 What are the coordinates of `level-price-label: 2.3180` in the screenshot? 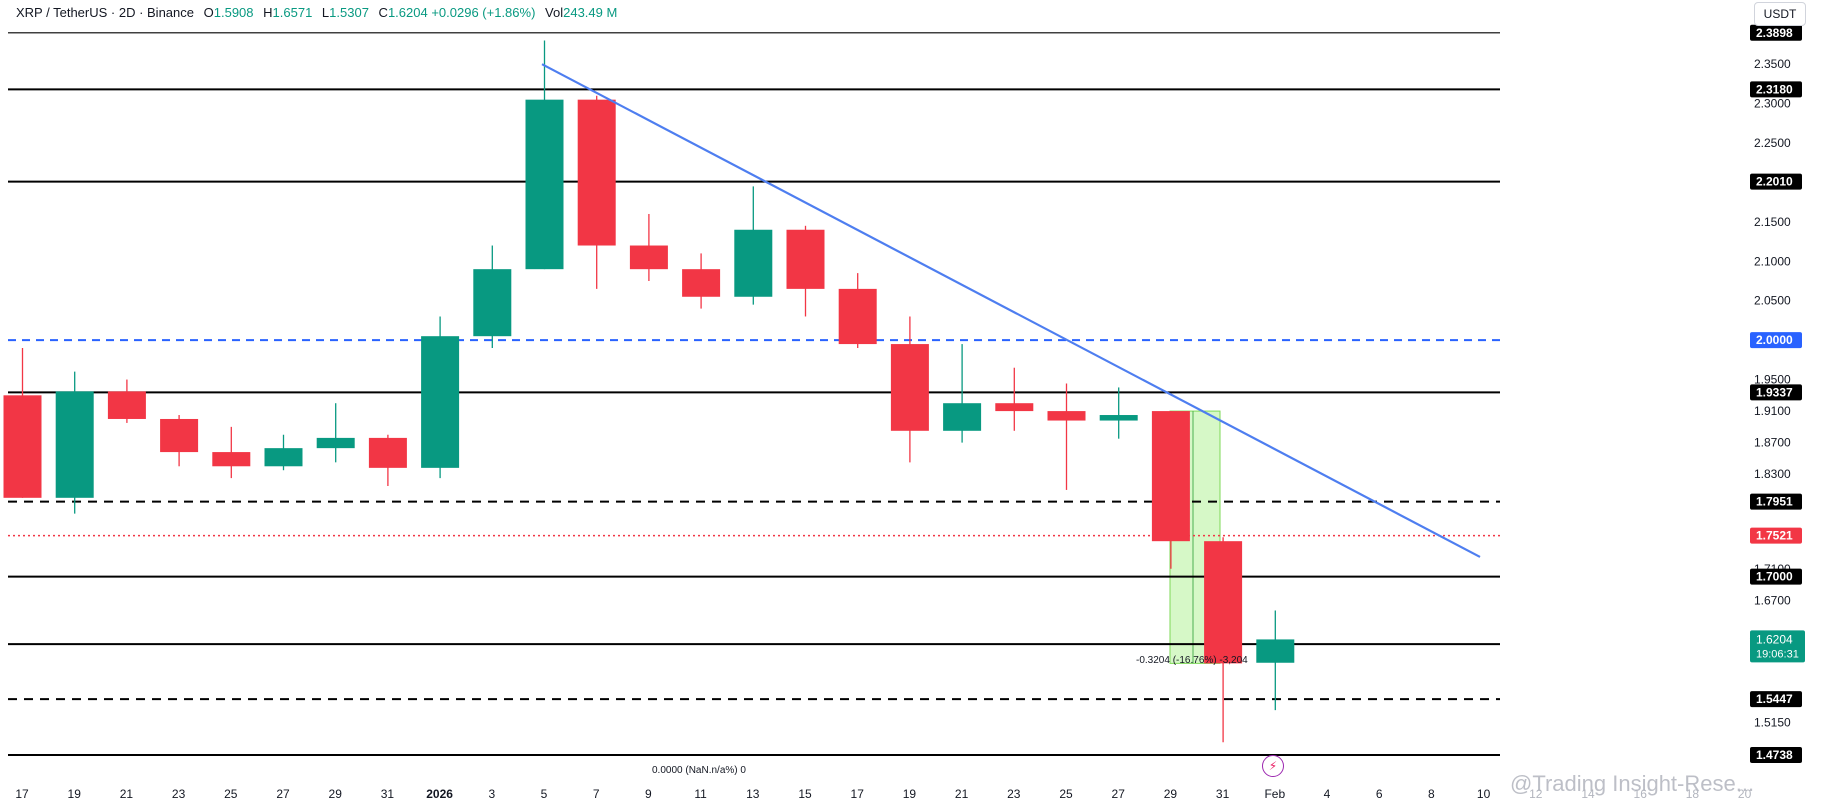 It's located at (1774, 89).